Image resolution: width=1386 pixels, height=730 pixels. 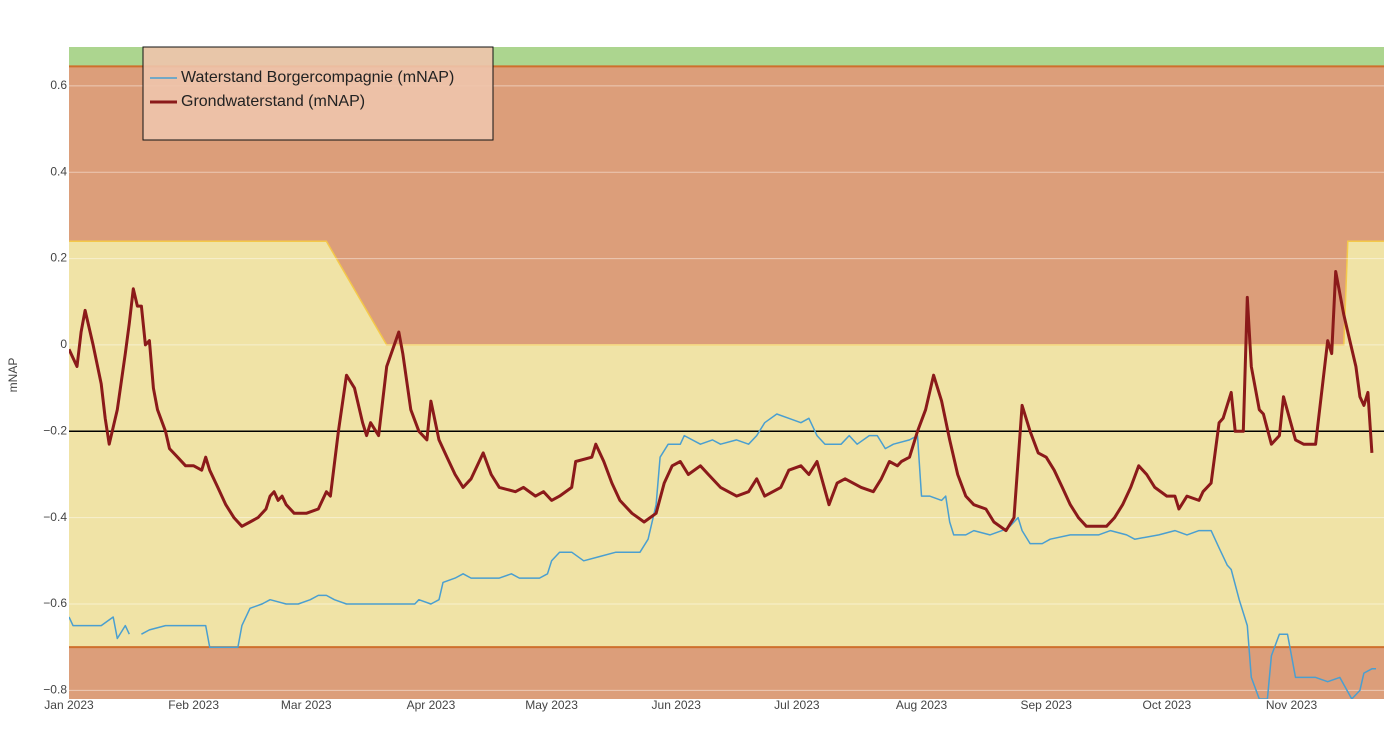 What do you see at coordinates (317, 77) in the screenshot?
I see `legend-label: Waterstand Borgercompagnie (mNAP)` at bounding box center [317, 77].